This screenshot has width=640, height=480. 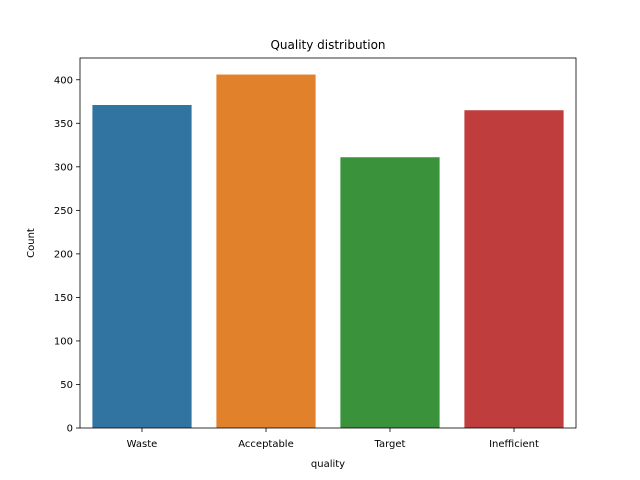 What do you see at coordinates (266, 444) in the screenshot?
I see `x-tick-label: Acceptable` at bounding box center [266, 444].